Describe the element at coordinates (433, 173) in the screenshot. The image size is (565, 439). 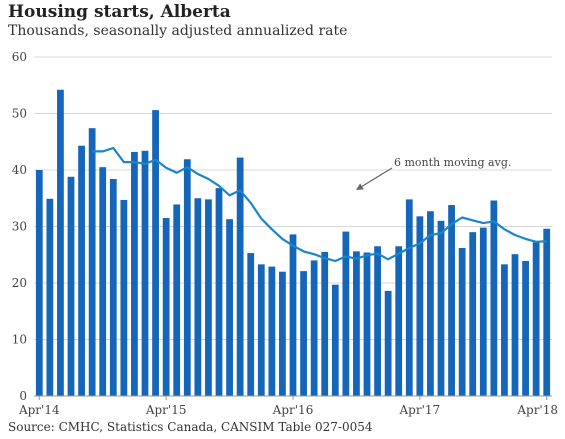
I see `annotation: 6 month moving avg.` at that location.